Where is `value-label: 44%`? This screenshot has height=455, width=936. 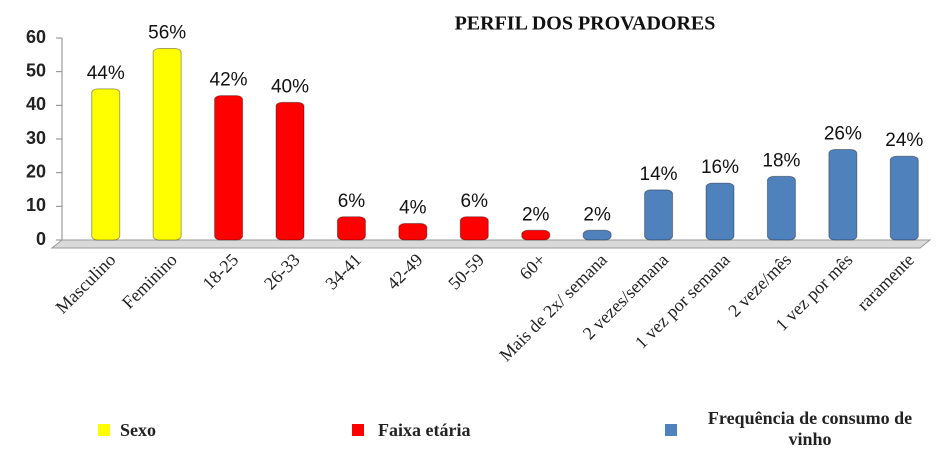 value-label: 44% is located at coordinates (106, 73).